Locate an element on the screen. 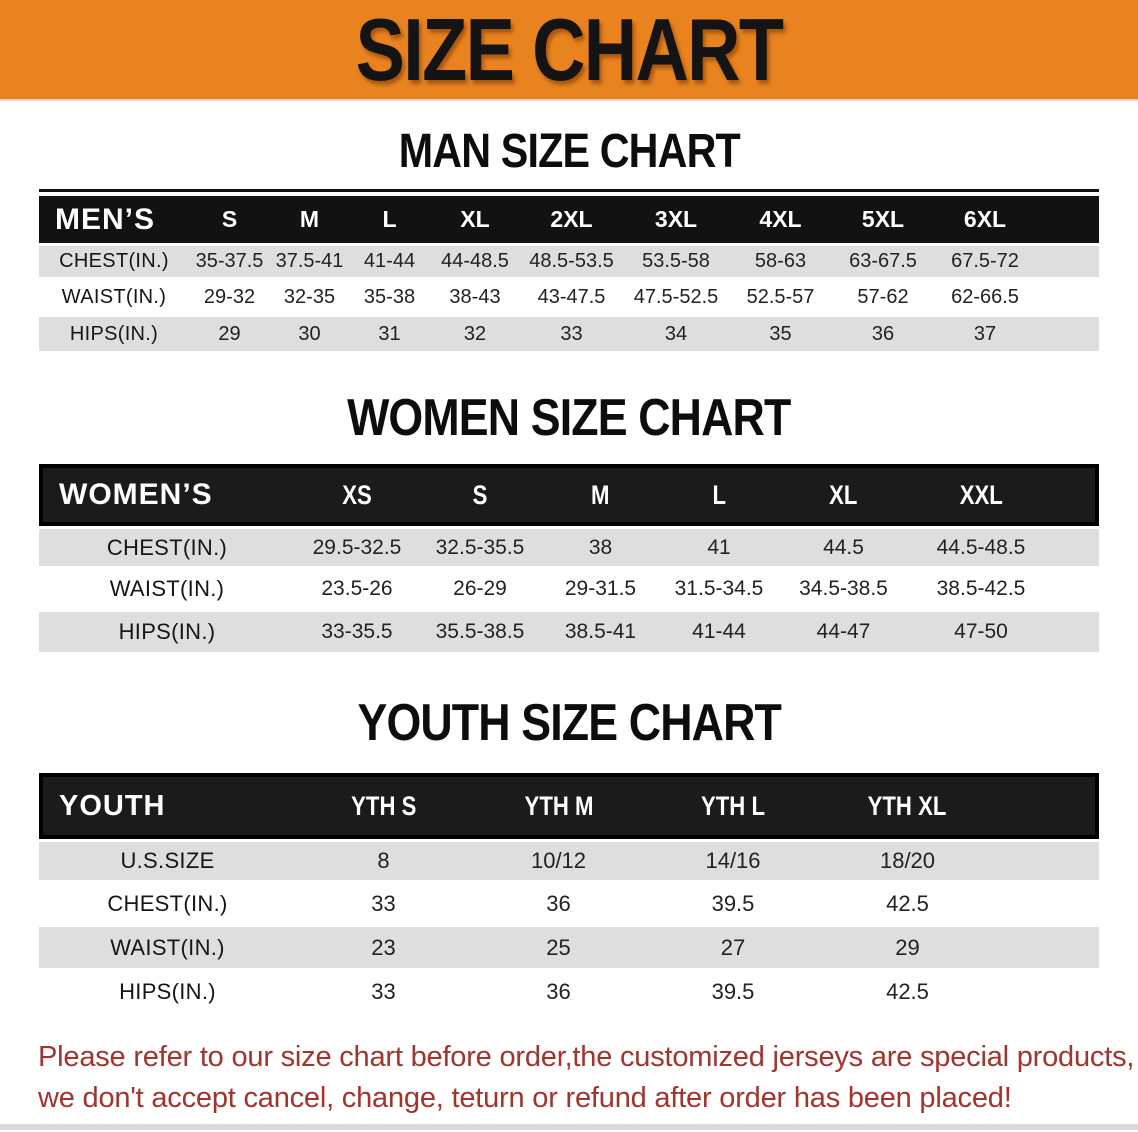 Image resolution: width=1138 pixels, height=1132 pixels. size-value-cell: 26-29 is located at coordinates (480, 590).